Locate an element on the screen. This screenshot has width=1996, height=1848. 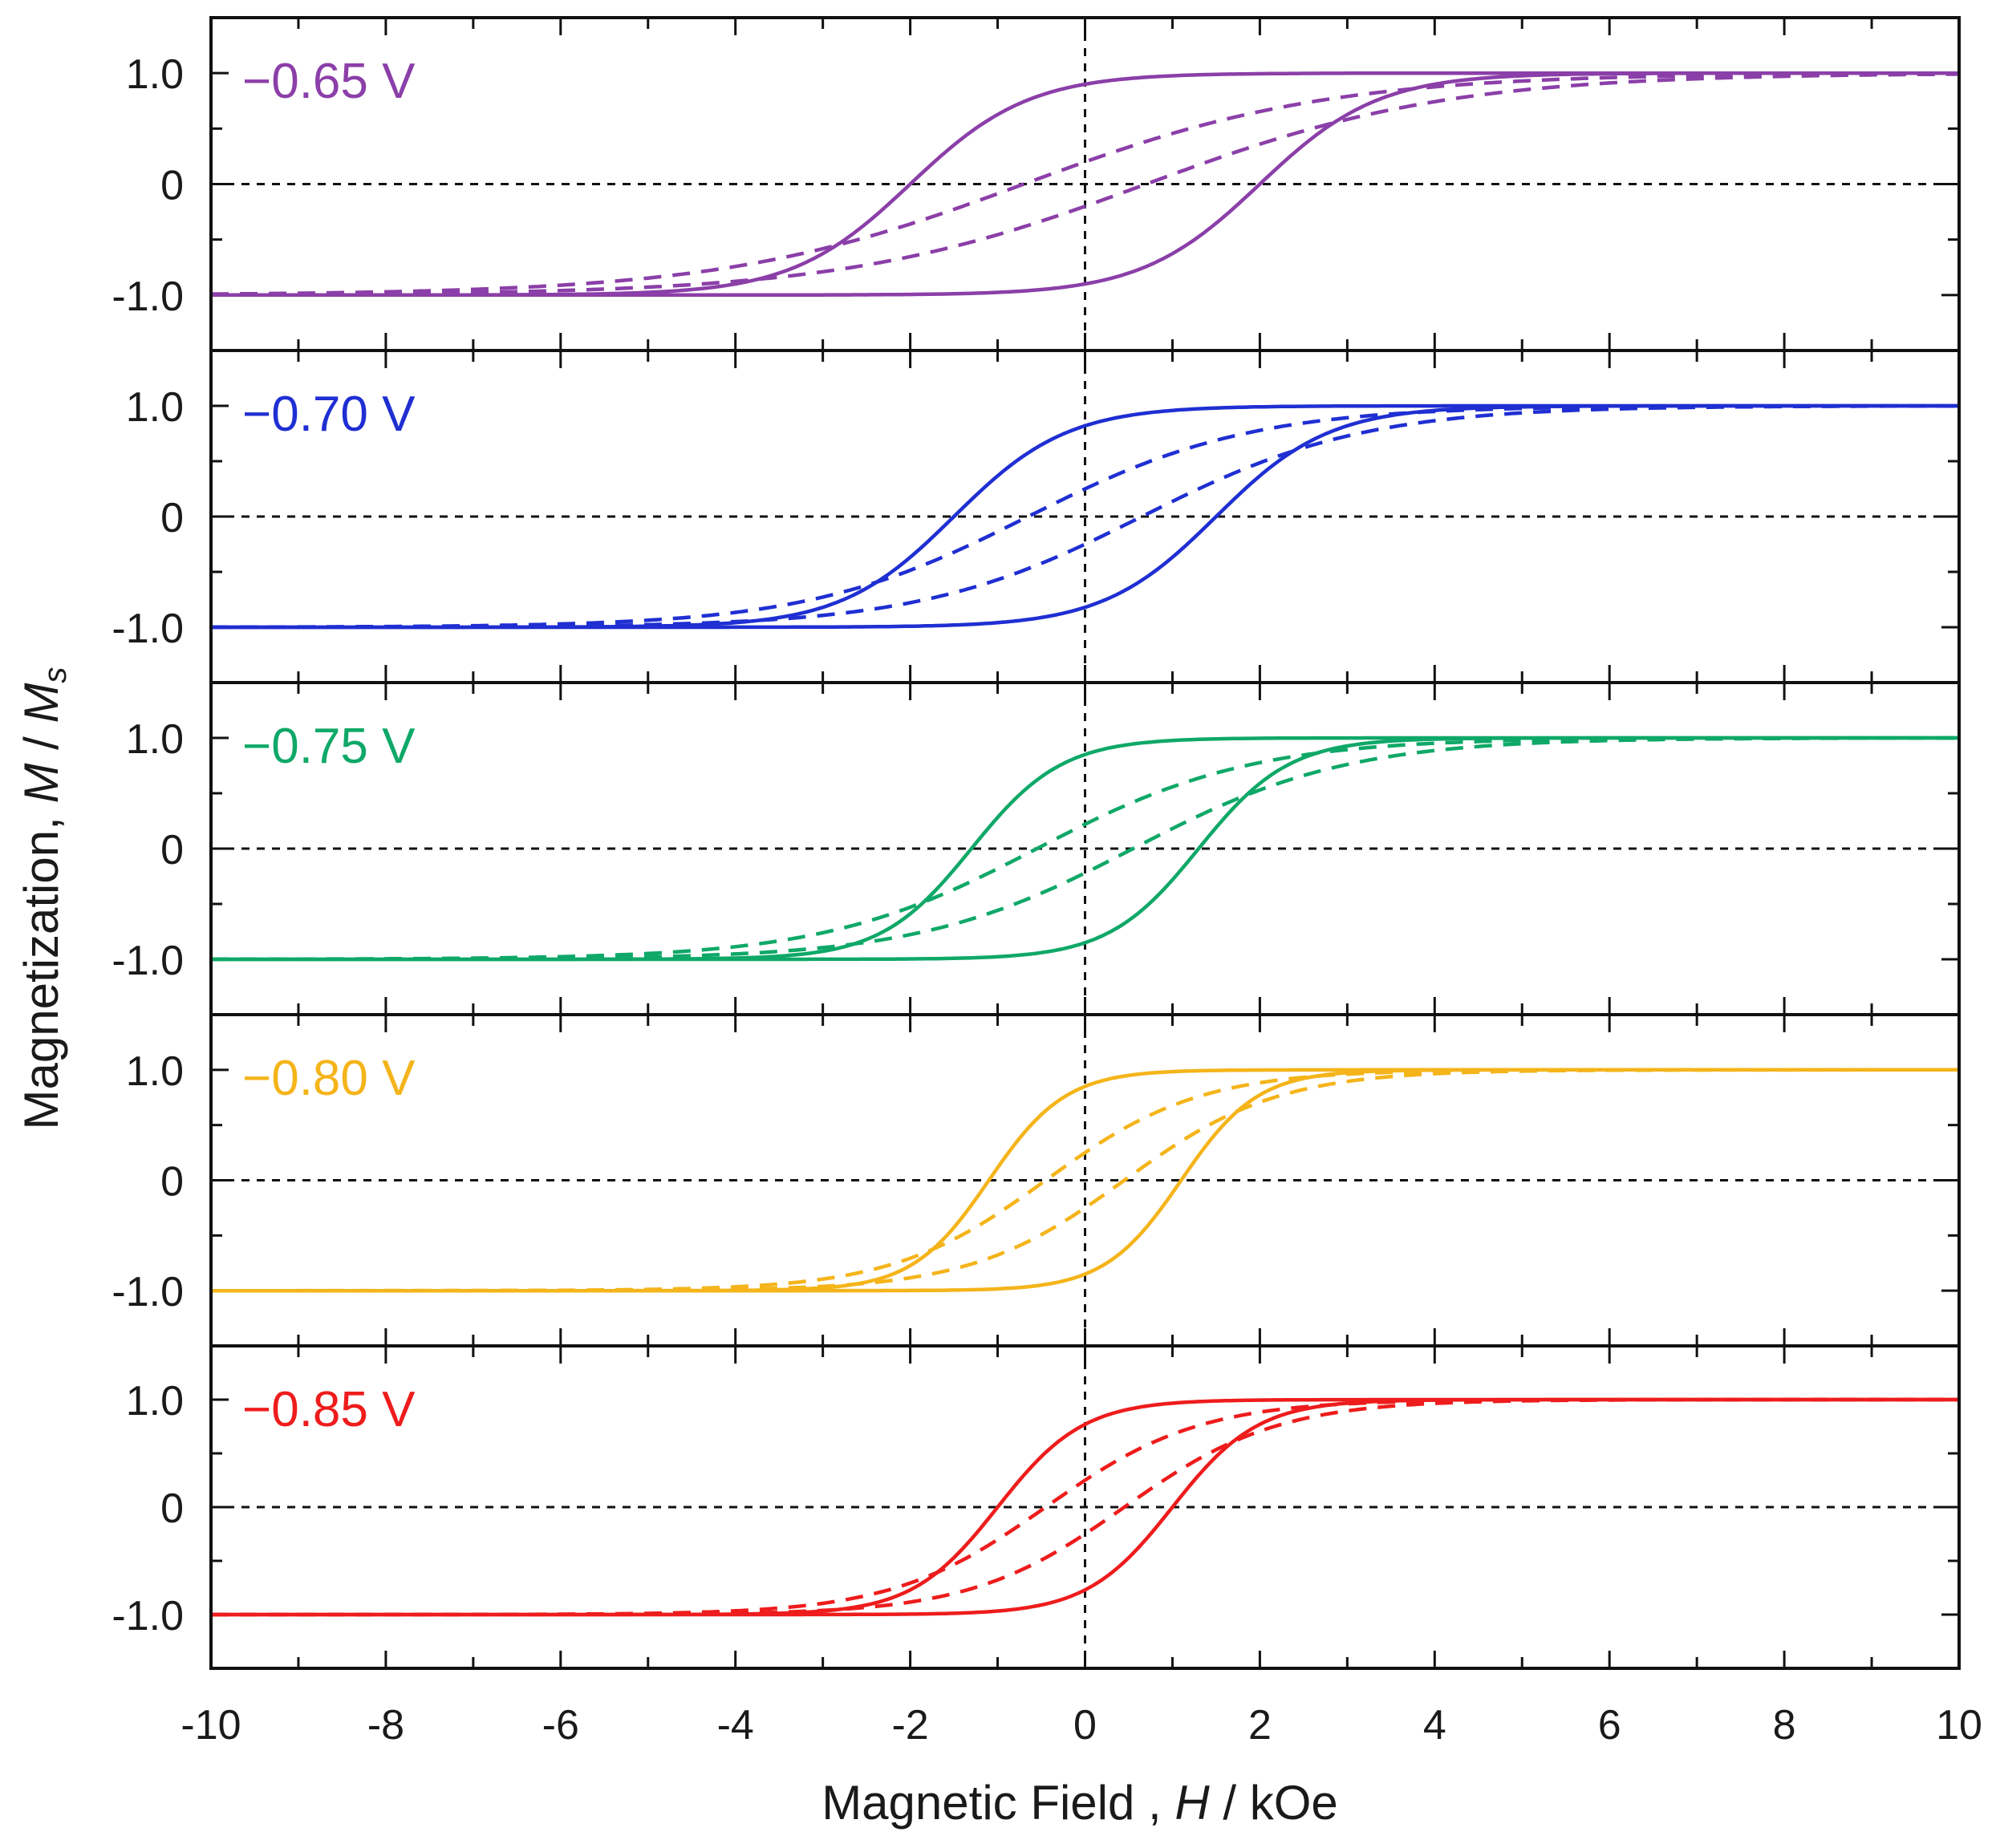
y-axis-title: Magnetization, M / Ms is located at coordinates (43, 898).